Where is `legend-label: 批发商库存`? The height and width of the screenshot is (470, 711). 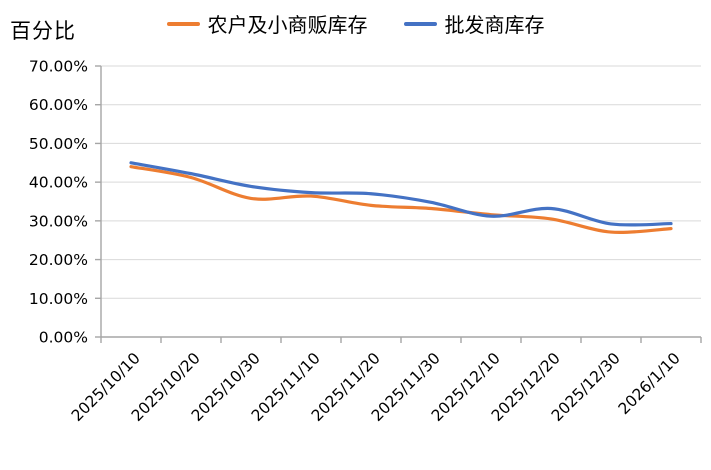 legend-label: 批发商库存 is located at coordinates (494, 25).